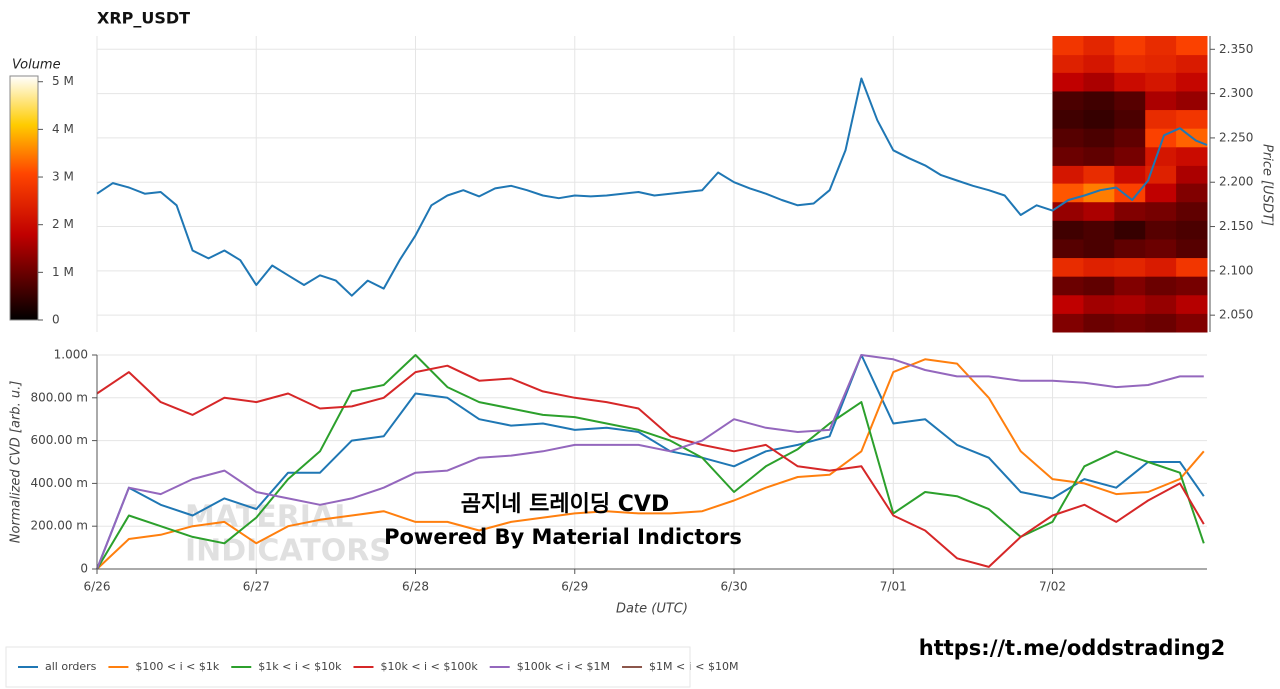  What do you see at coordinates (1267, 185) in the screenshot?
I see `y-axis-label: Price [USDT]` at bounding box center [1267, 185].